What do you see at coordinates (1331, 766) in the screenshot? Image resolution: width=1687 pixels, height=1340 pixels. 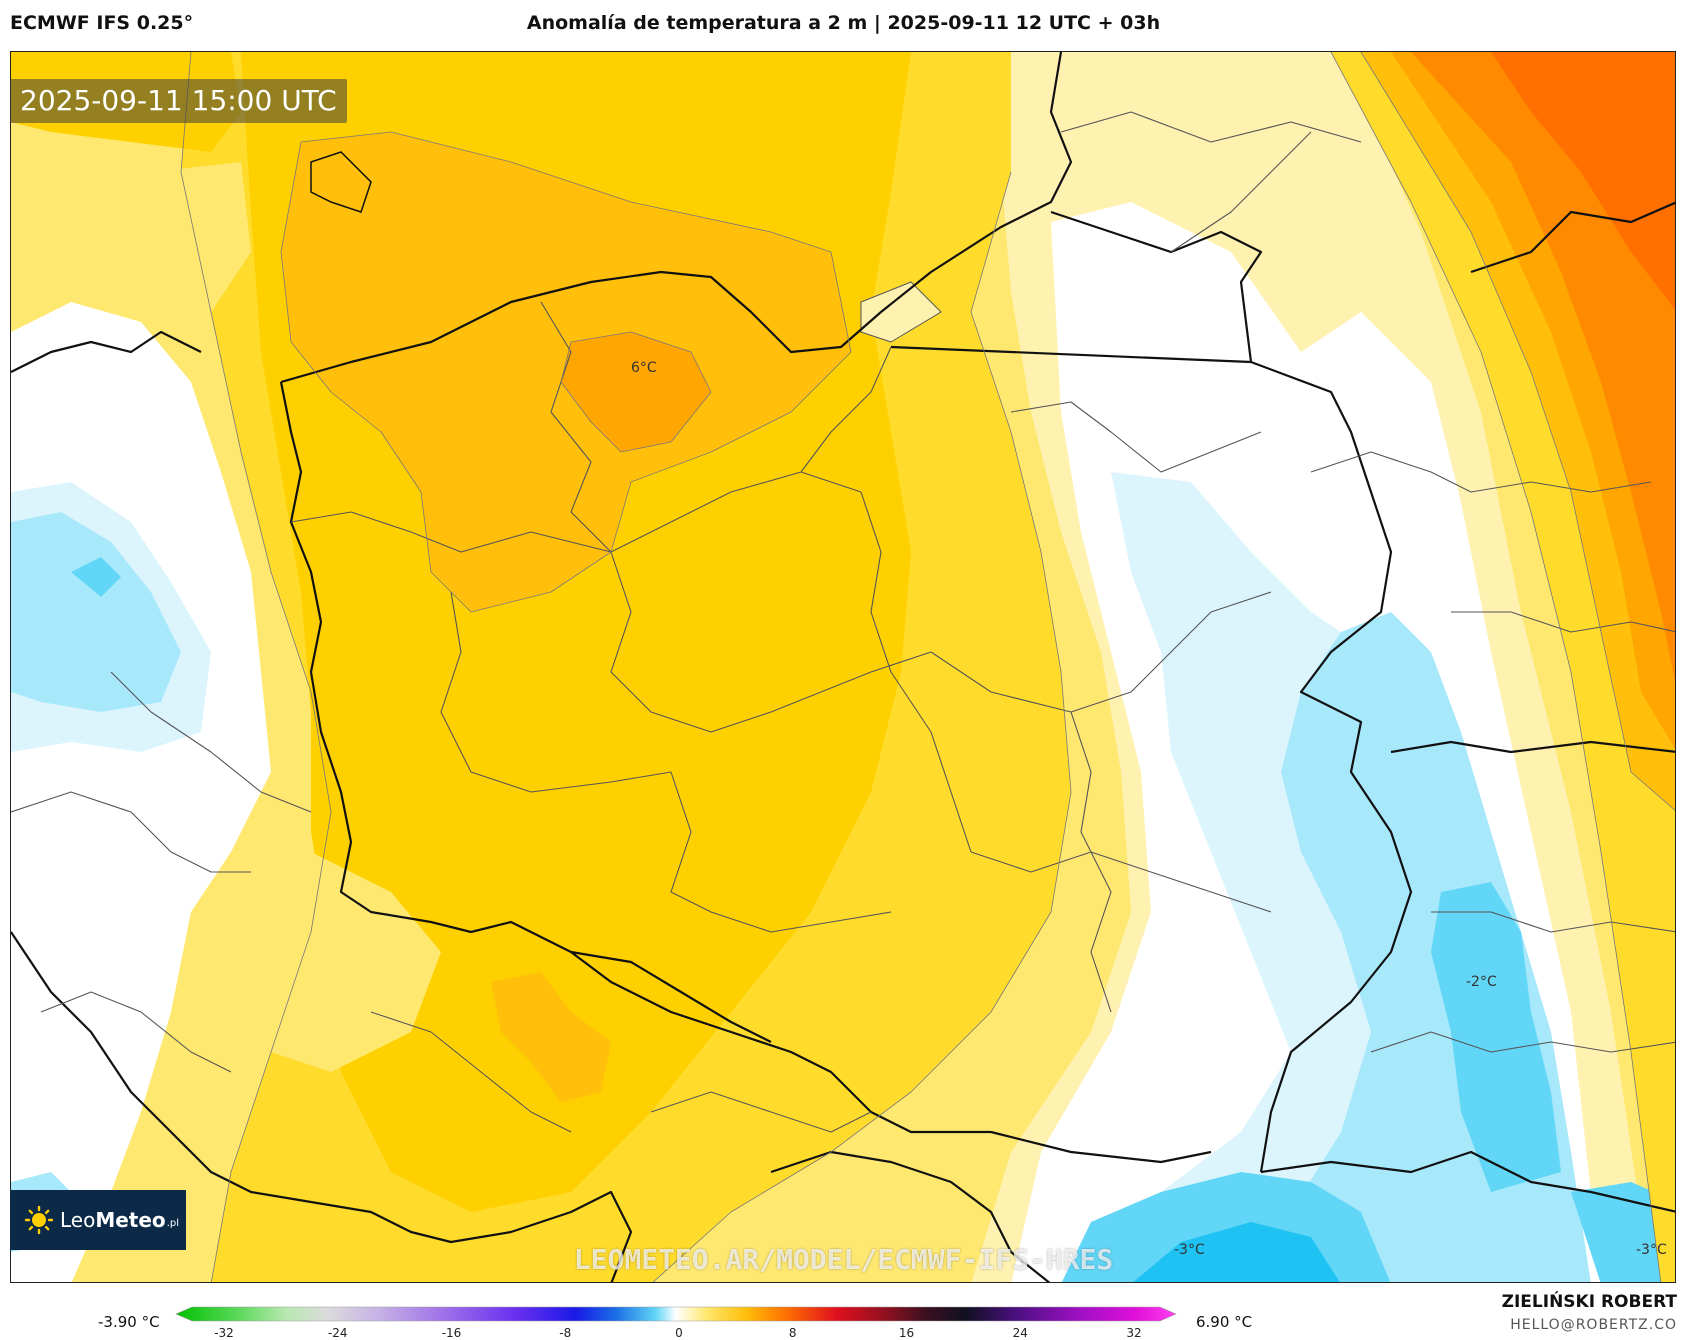 I see `border-pl-by-ua` at bounding box center [1331, 766].